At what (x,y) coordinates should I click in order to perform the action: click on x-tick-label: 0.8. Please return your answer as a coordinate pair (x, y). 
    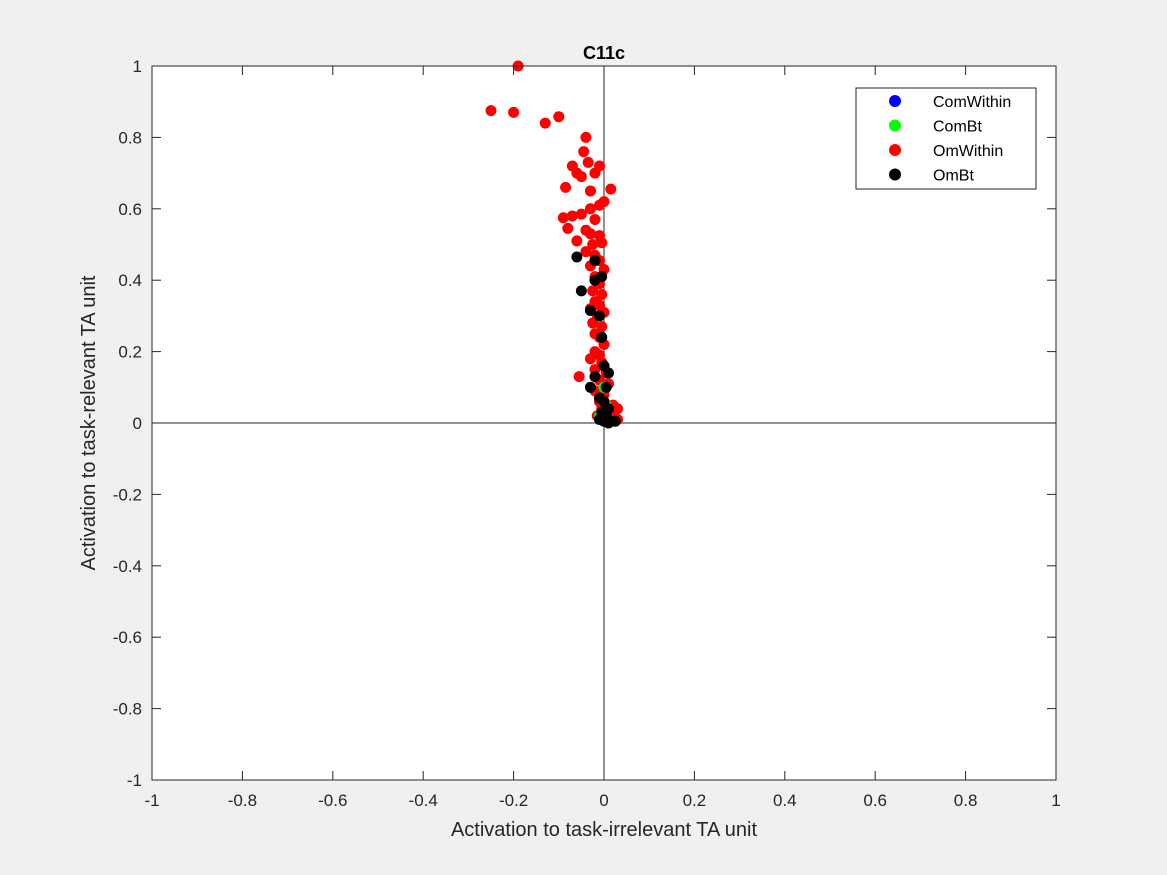
    Looking at the image, I should click on (966, 800).